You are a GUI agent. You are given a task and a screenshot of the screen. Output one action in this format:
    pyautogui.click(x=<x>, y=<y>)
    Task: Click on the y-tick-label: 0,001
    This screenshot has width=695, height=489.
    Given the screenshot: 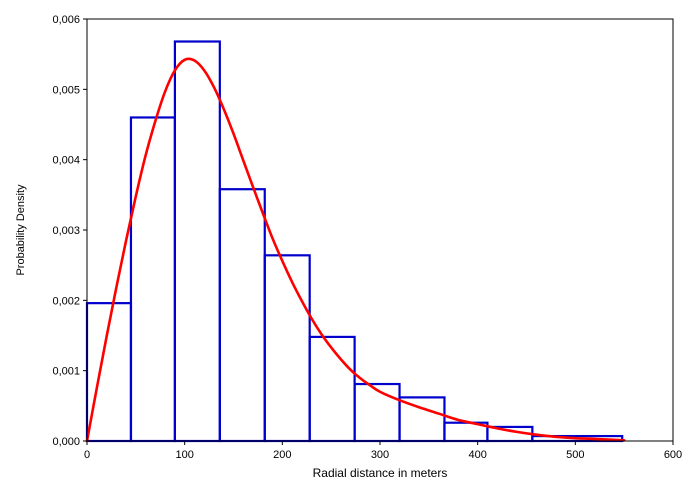 What is the action you would take?
    pyautogui.click(x=66, y=372)
    